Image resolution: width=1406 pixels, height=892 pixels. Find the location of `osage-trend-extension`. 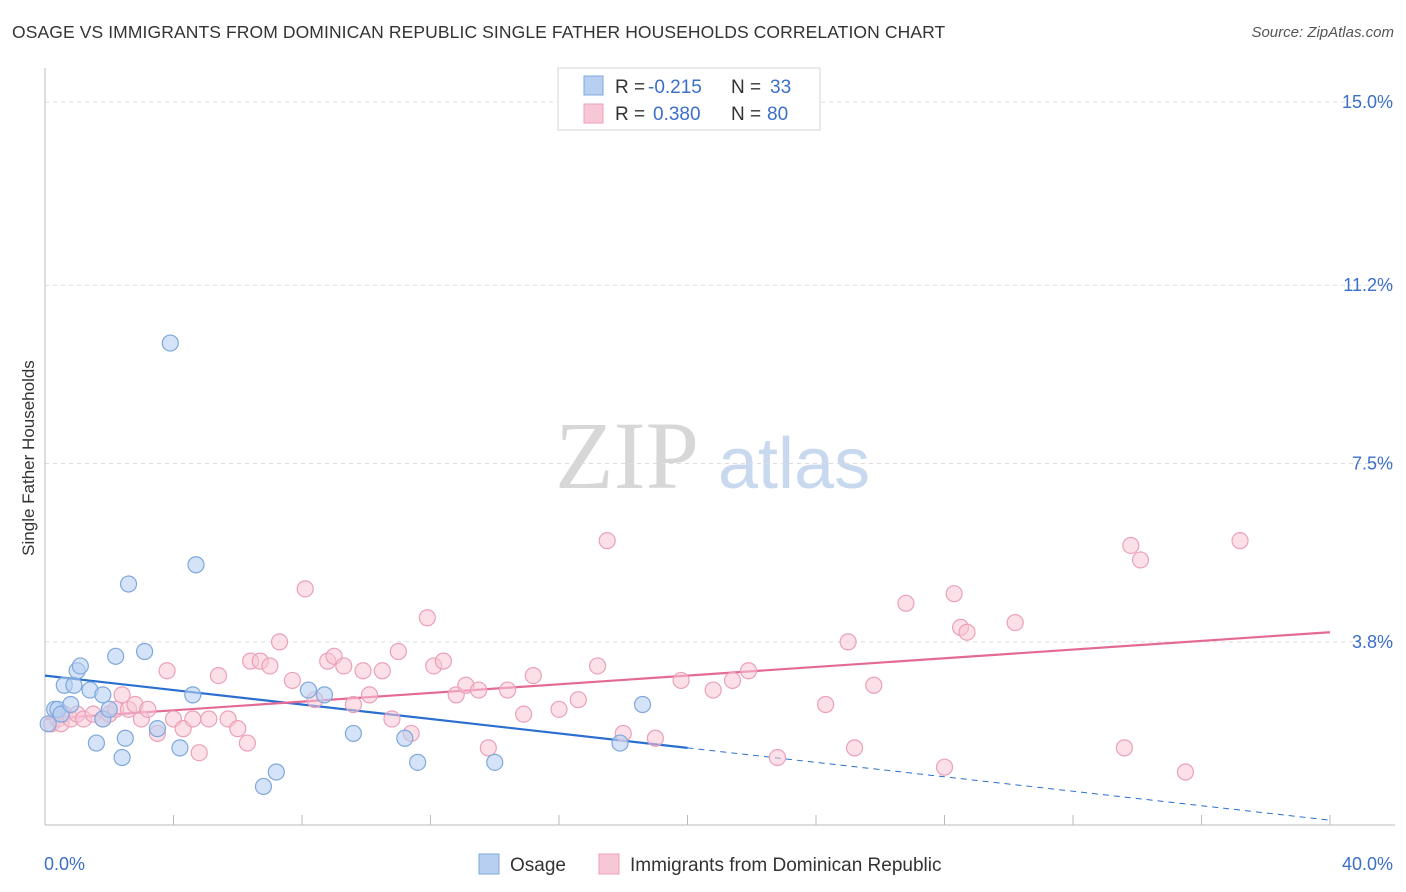

osage-trend-extension is located at coordinates (1009, 784).